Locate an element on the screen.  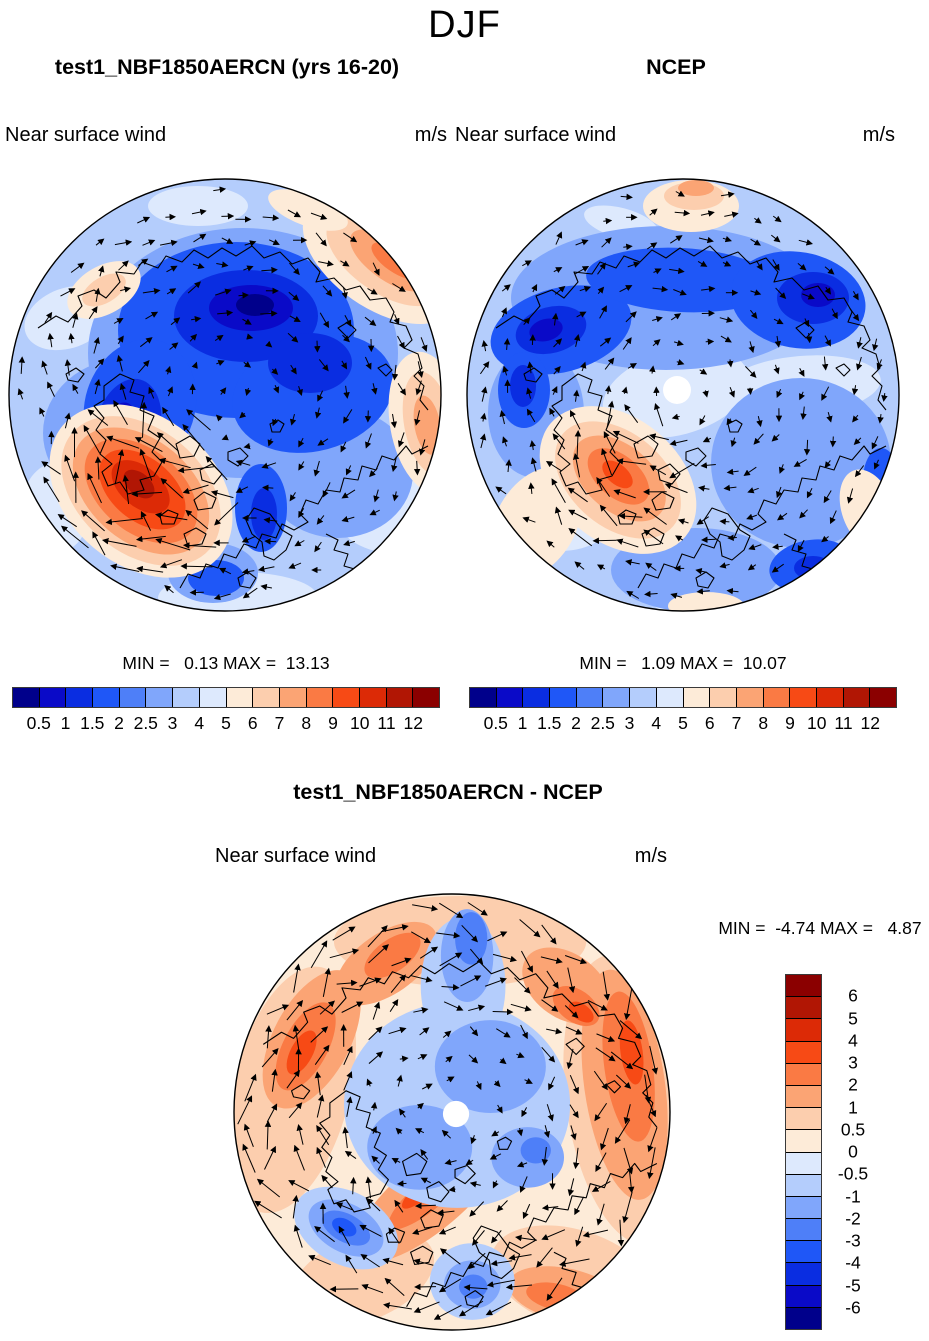
colorbar-ticks-diff: 6 5 4 3 2 1 0.5 0 -0.5 -1 -2 -3 -4 -5 -6 is located at coordinates (840, 1152).